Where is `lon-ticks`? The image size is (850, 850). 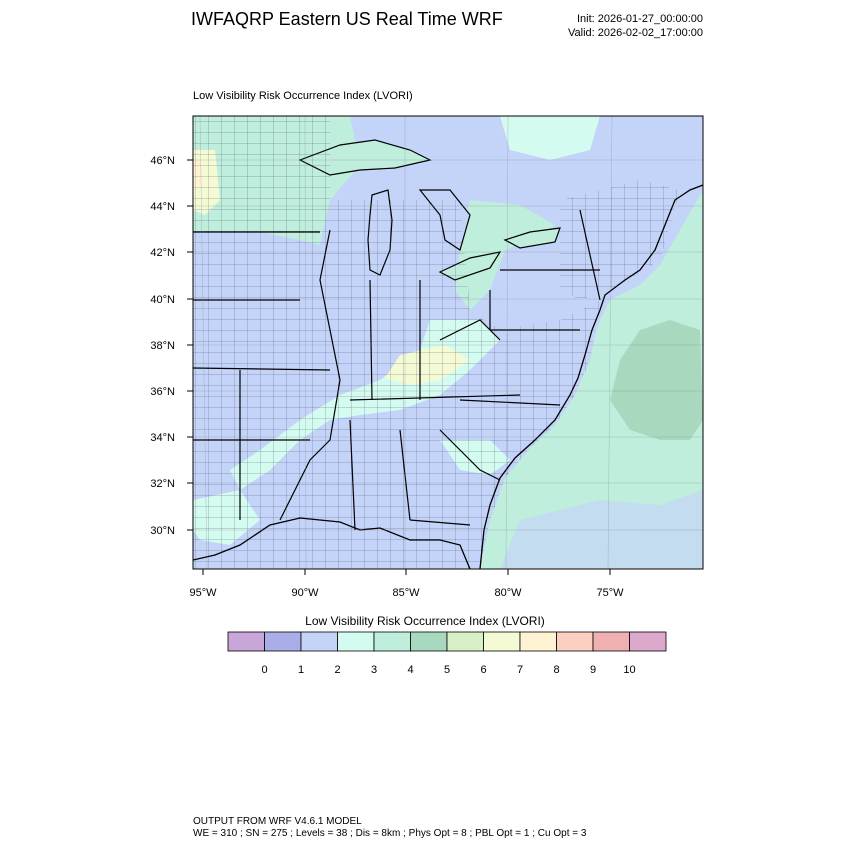
lon-ticks is located at coordinates (406, 572).